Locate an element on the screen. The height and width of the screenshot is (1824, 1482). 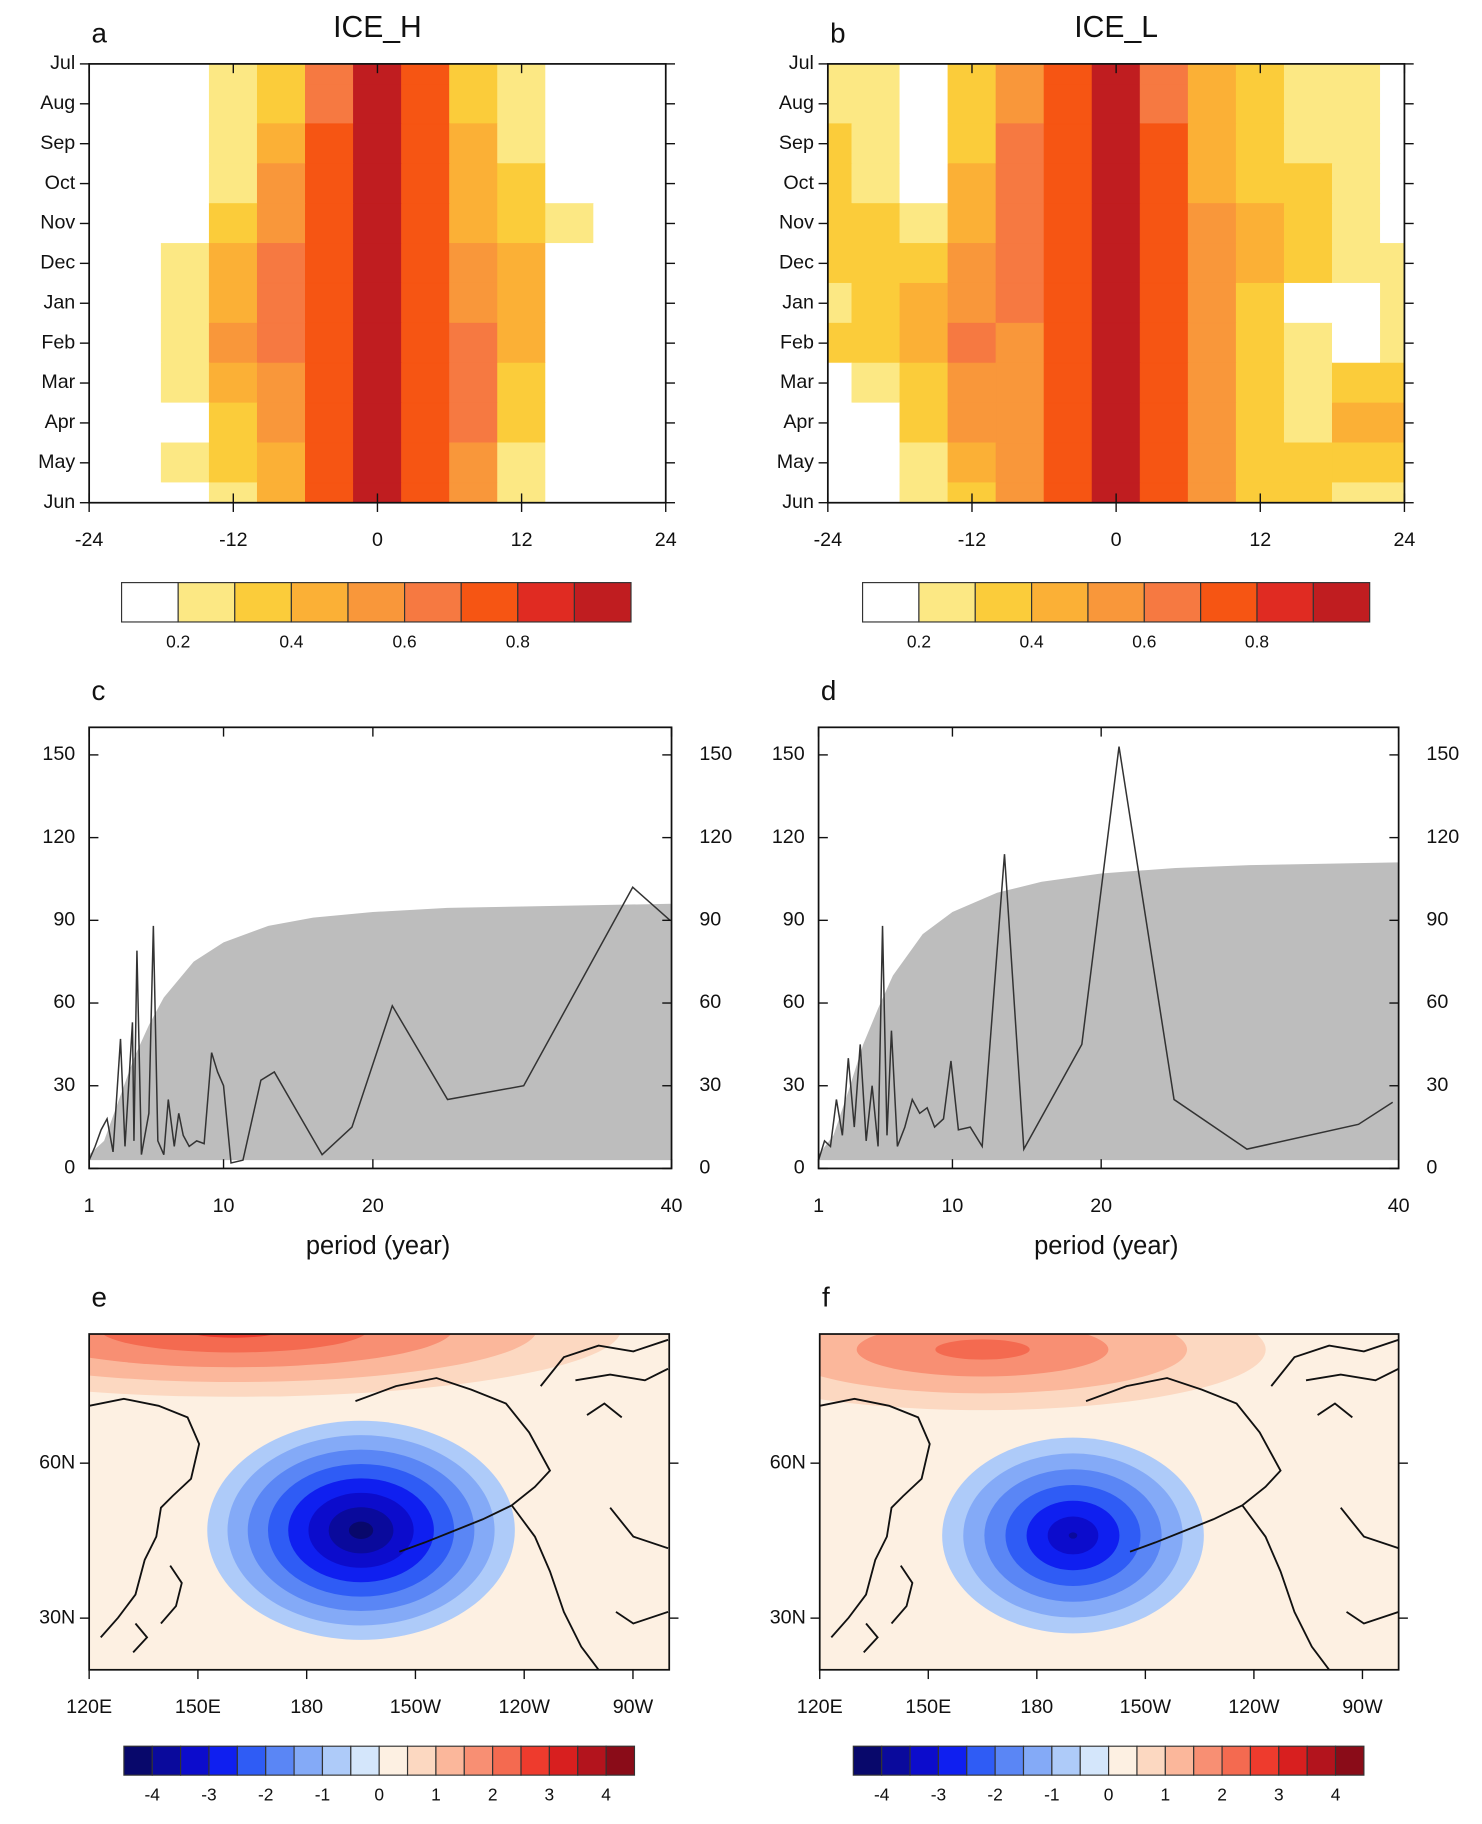
x-tick-label: 120E is located at coordinates (820, 1707).